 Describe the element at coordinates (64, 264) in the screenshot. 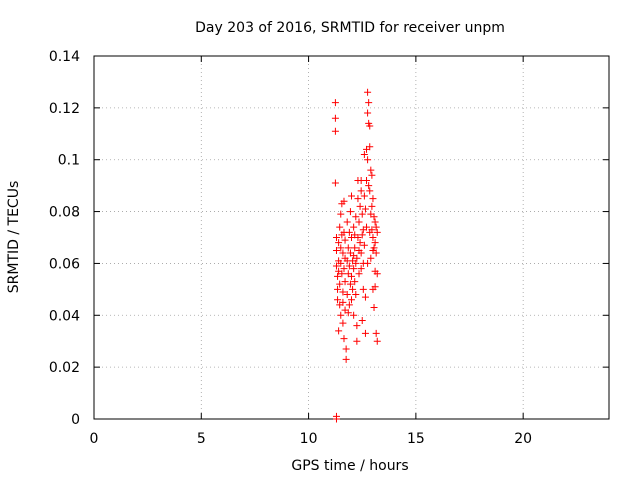

I see `y-tick-label: 0.06` at that location.